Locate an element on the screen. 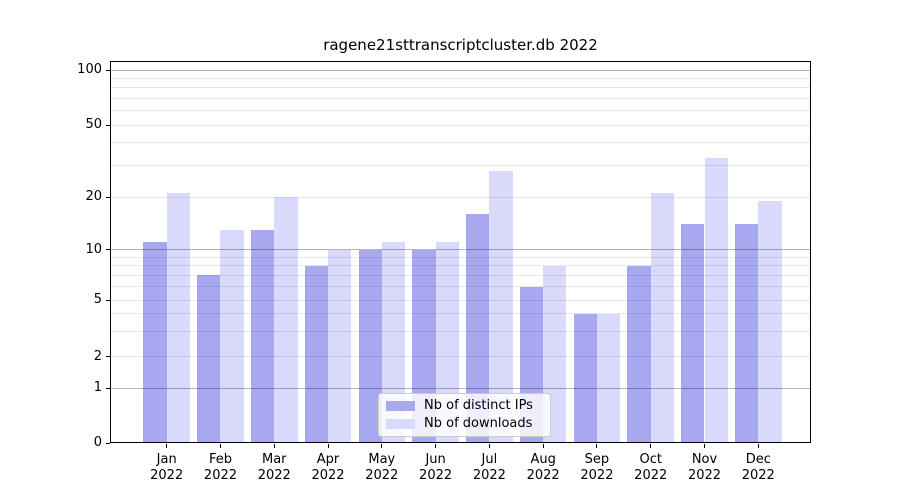 This screenshot has width=900, height=500. y-tick-label-1: 1 is located at coordinates (97, 388).